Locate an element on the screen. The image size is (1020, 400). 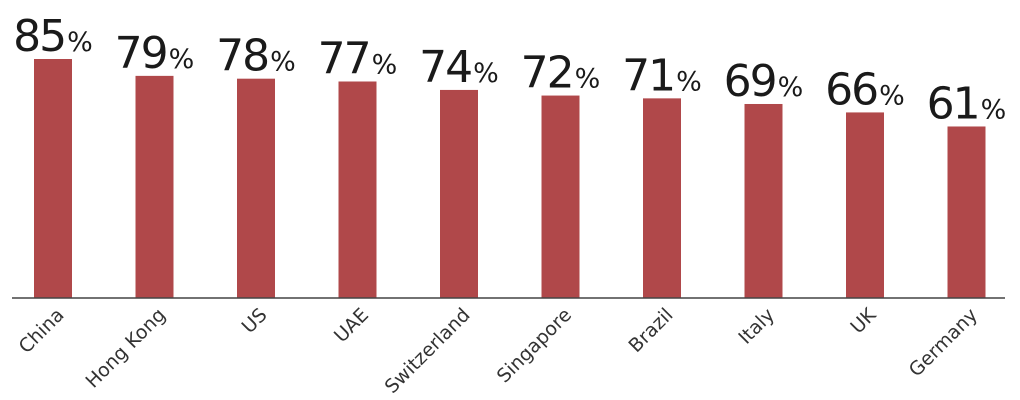
value-label: 61% is located at coordinates (967, 103).